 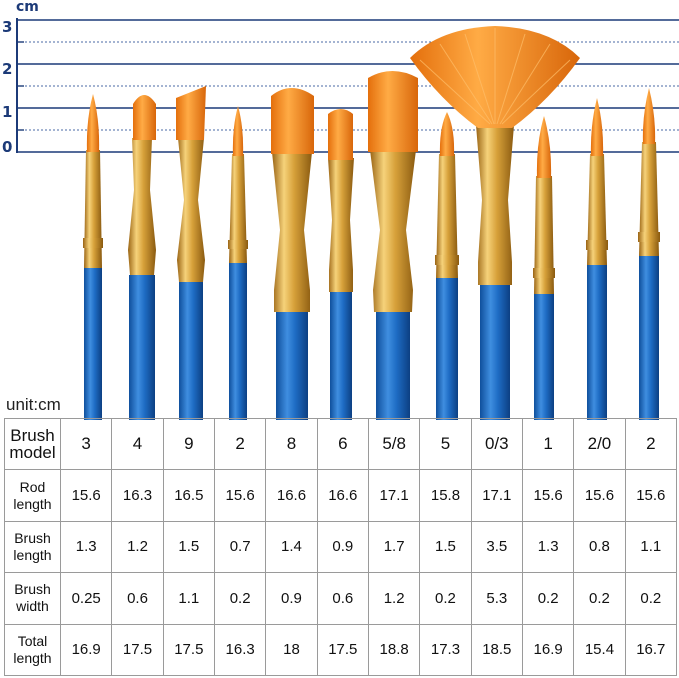 I want to click on table-cell: 1.7, so click(x=394, y=547).